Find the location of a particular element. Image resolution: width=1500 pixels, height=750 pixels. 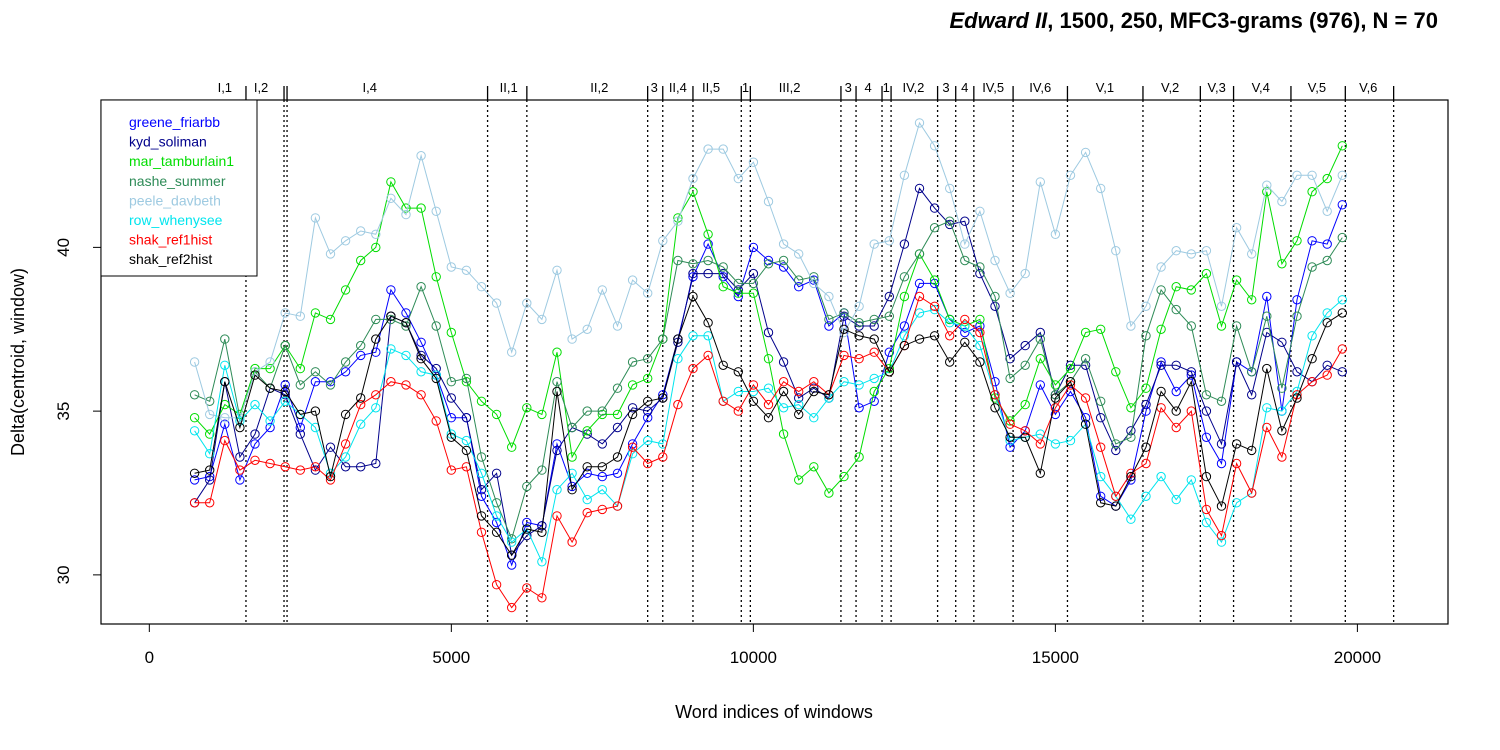

act-label: III,2 is located at coordinates (790, 87).